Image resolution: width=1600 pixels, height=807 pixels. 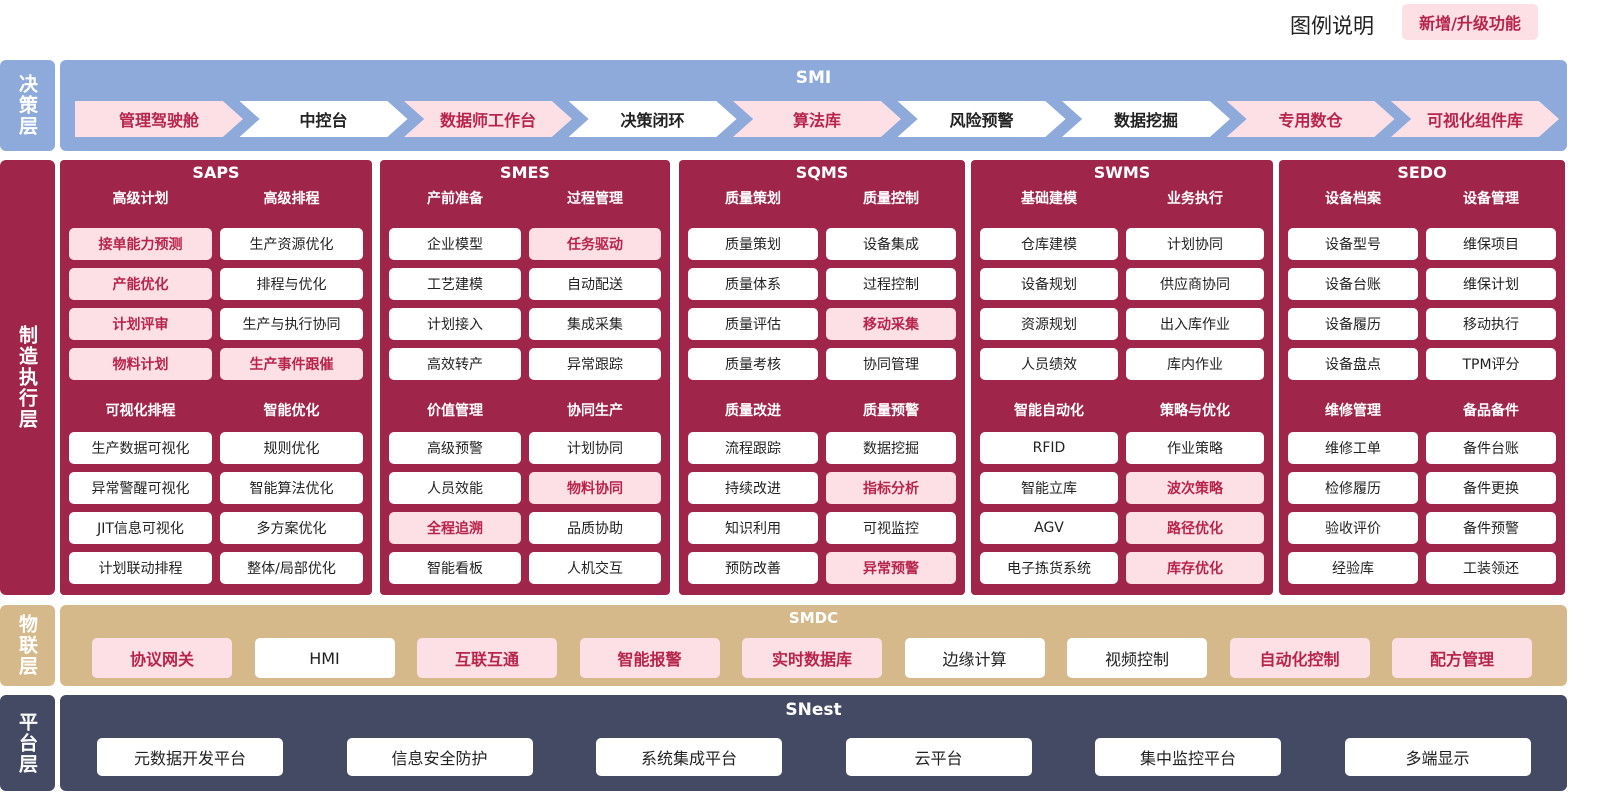 What do you see at coordinates (649, 658) in the screenshot?
I see `iot-item: 智能报警` at bounding box center [649, 658].